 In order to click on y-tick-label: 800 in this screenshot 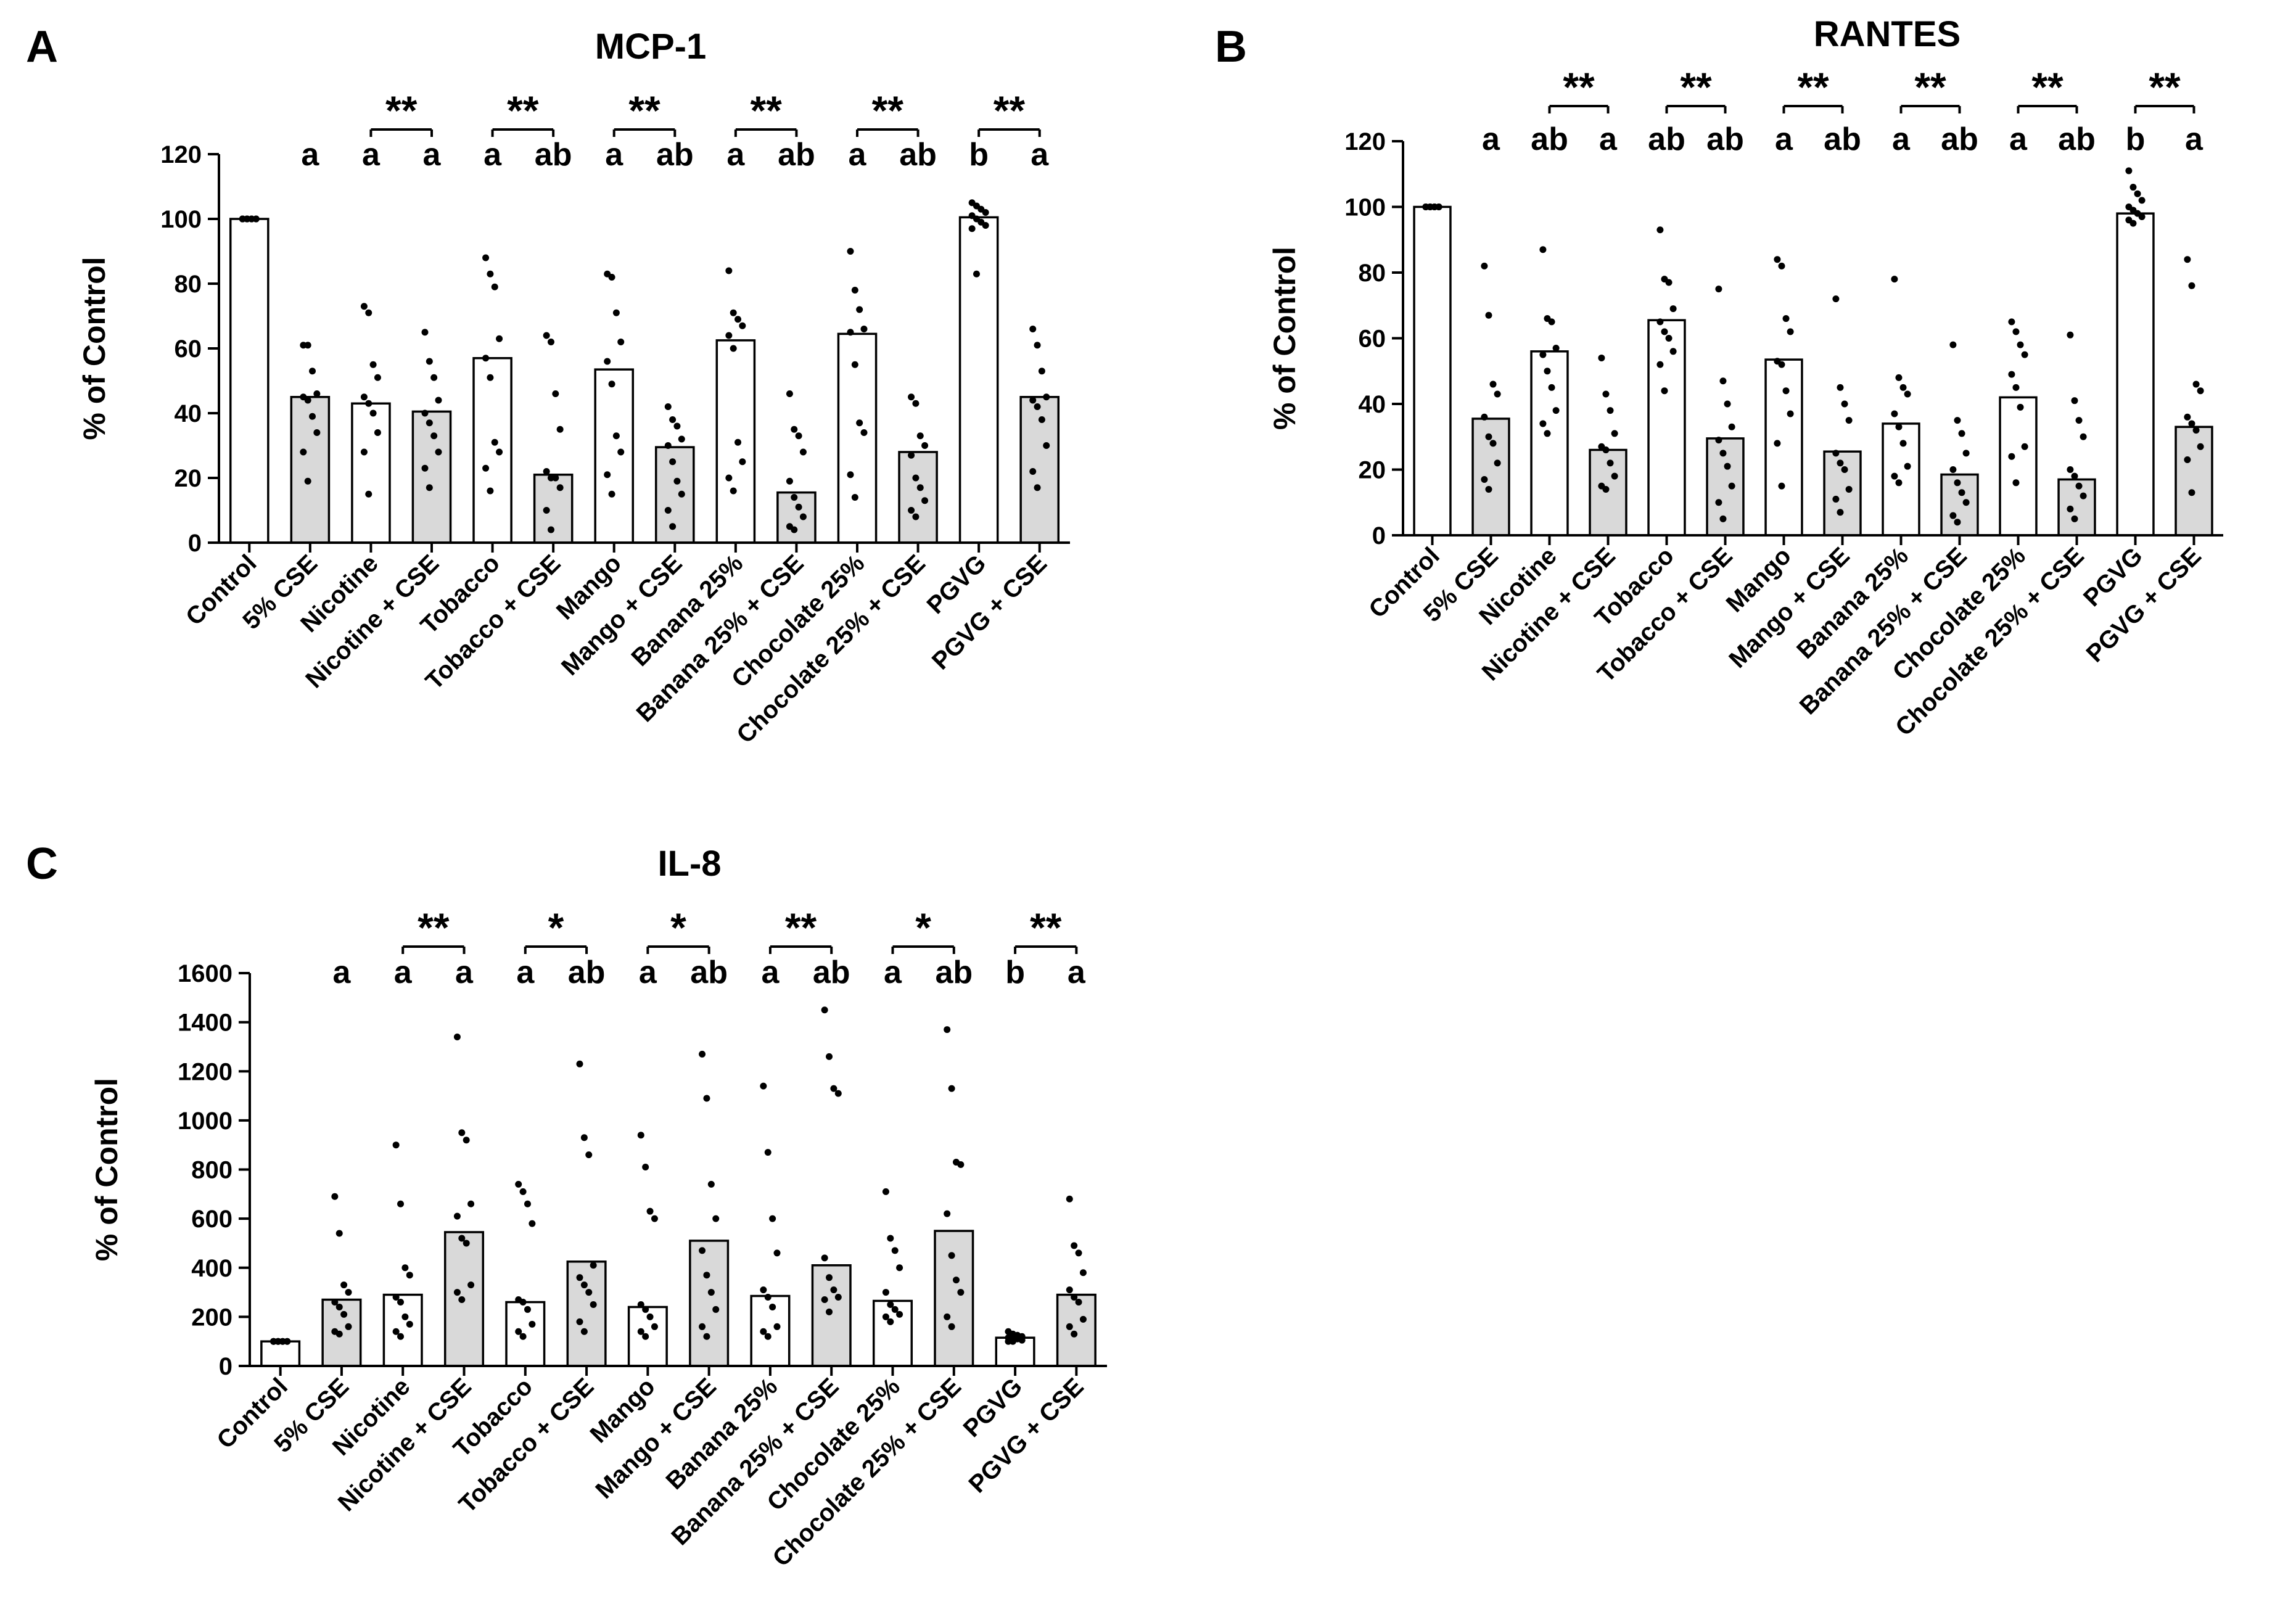, I will do `click(211, 1170)`.